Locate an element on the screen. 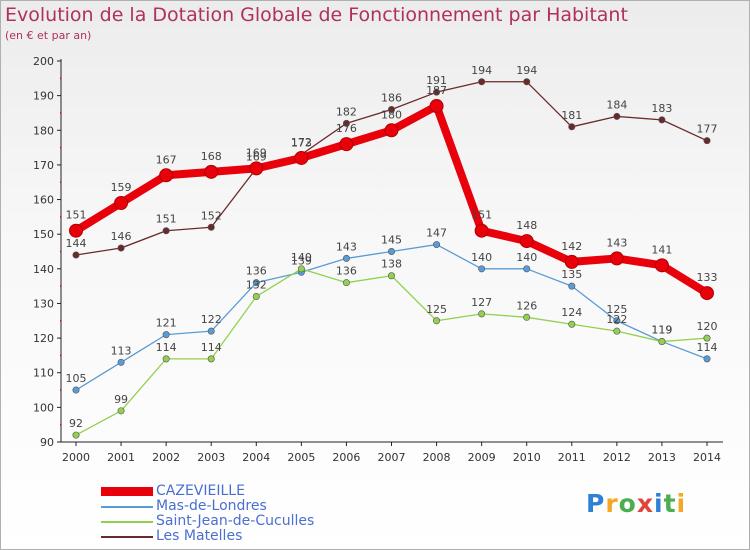  data-label-saint-jean-de-cuculles: 125 is located at coordinates (436, 309).